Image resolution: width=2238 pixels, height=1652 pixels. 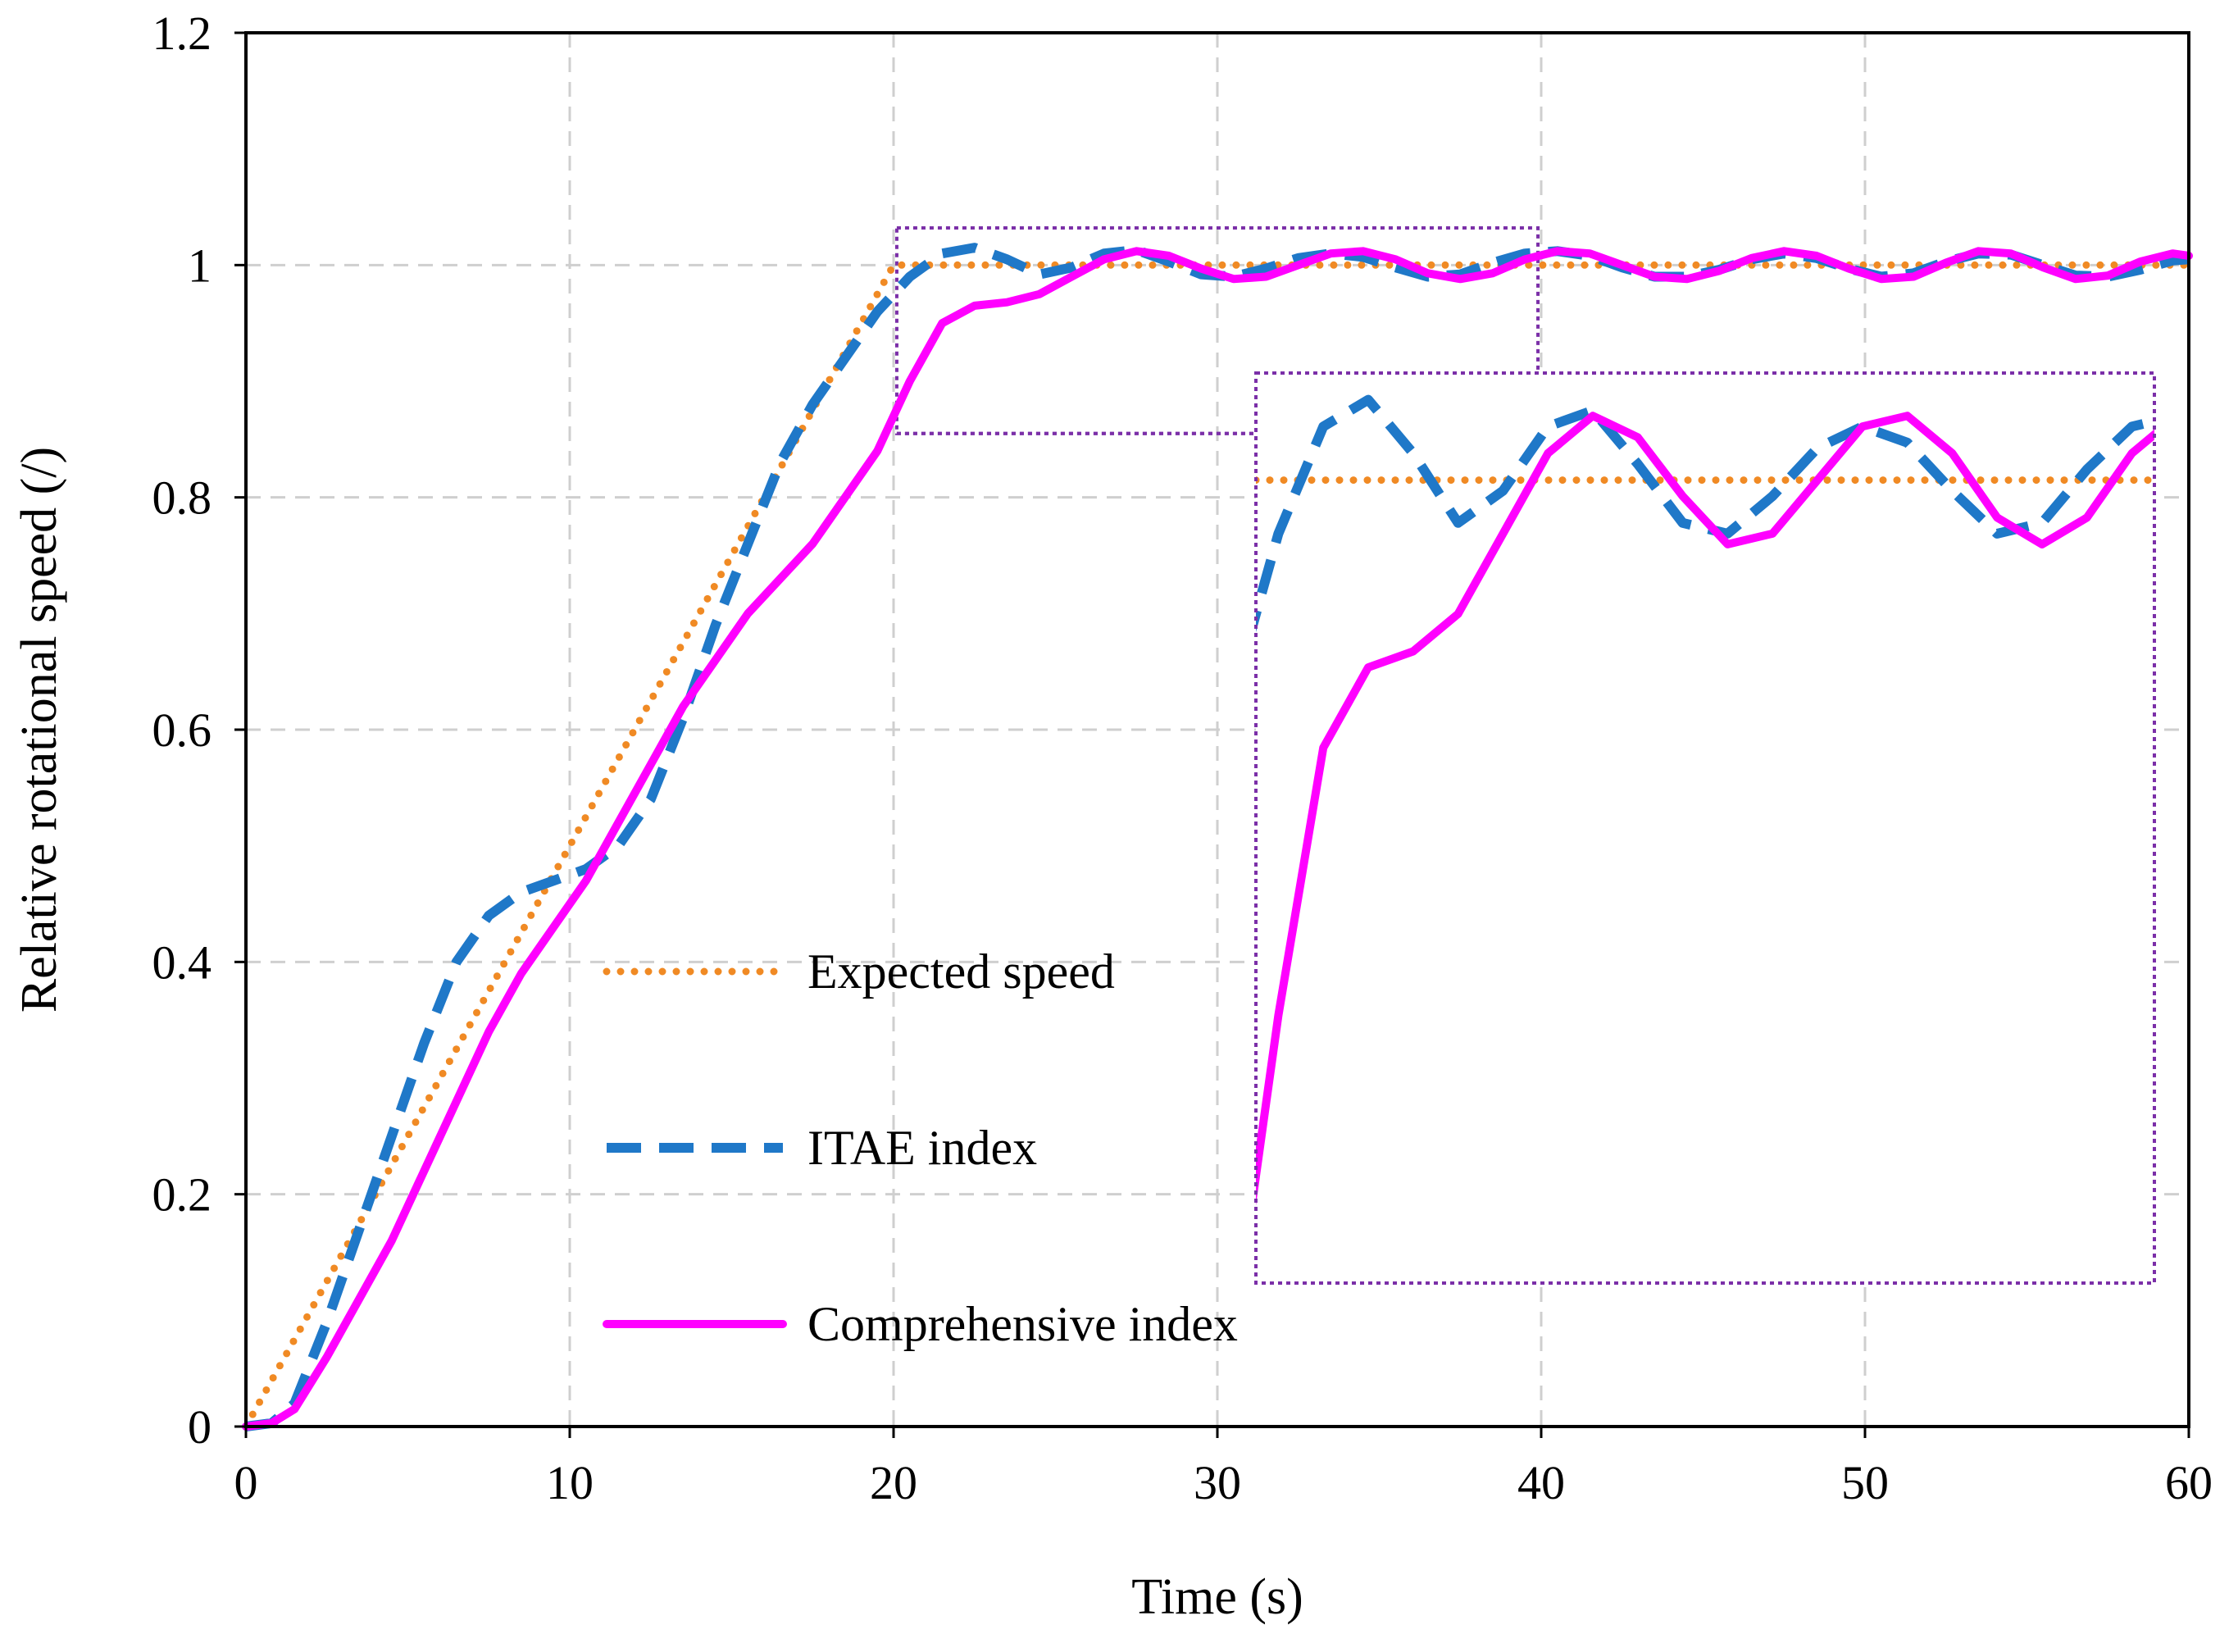 What do you see at coordinates (2189, 1482) in the screenshot?
I see `x-tick-label: 60` at bounding box center [2189, 1482].